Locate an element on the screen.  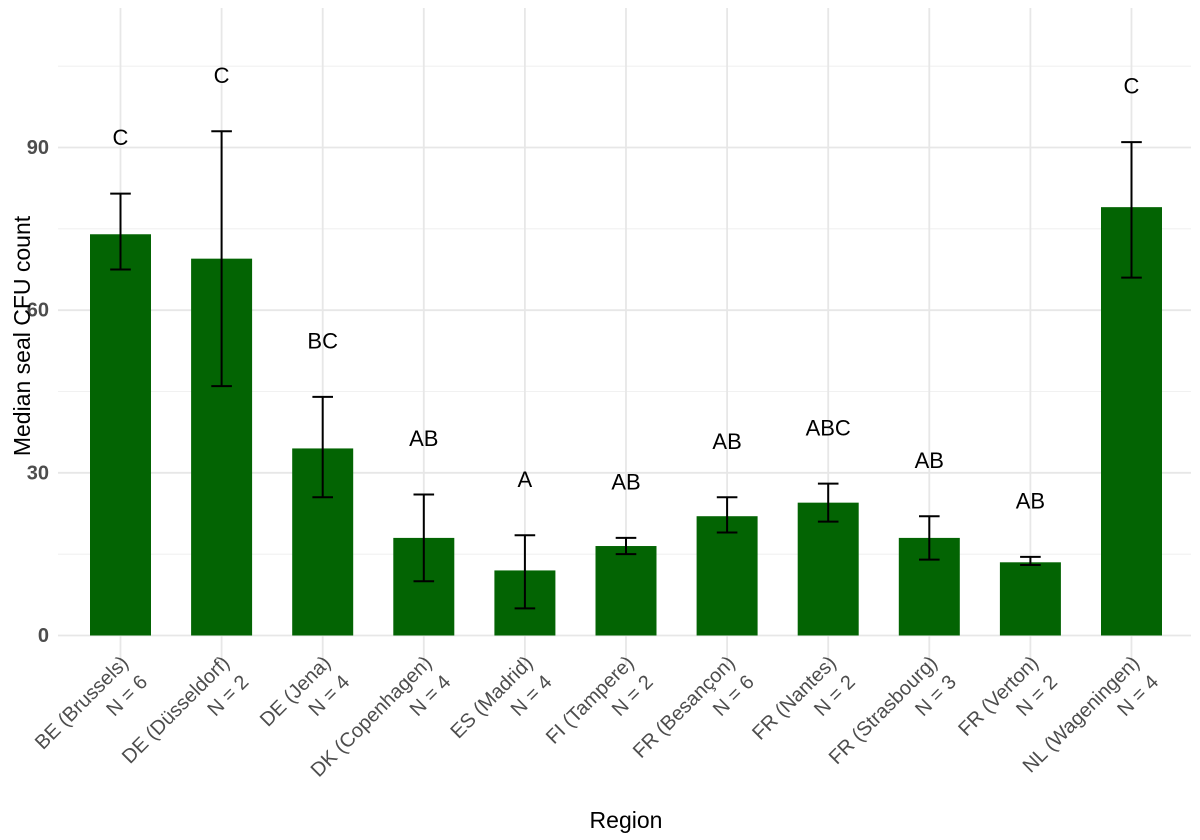
y-tick-label: 0 is located at coordinates (43, 636).